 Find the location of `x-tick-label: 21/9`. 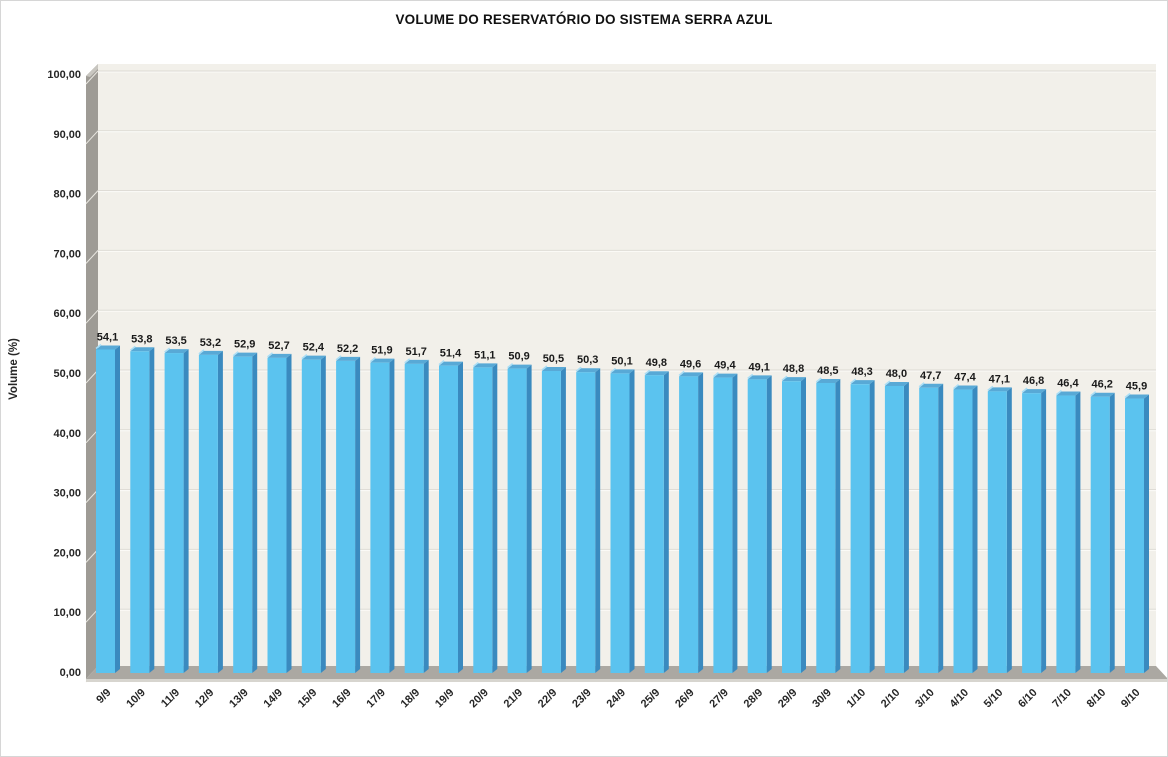

x-tick-label: 21/9 is located at coordinates (514, 699).